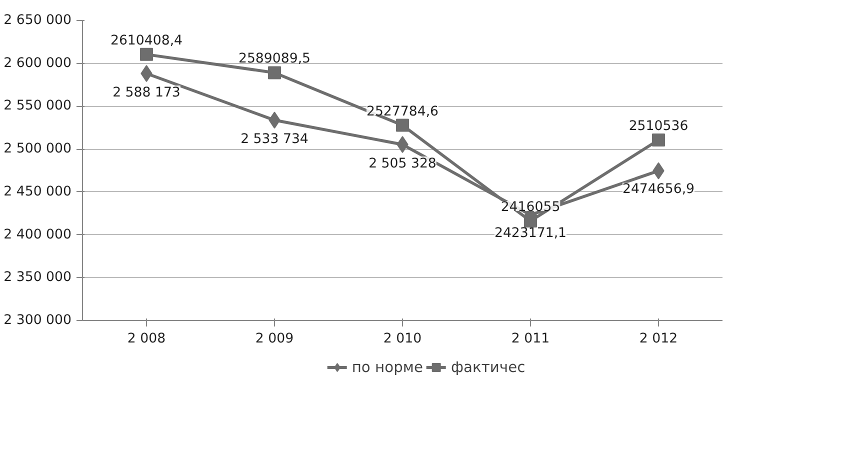  I want to click on legend-label: фактичес, so click(488, 367).